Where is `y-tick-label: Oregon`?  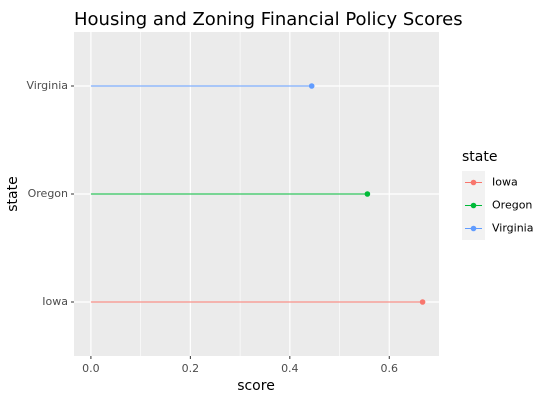 y-tick-label: Oregon is located at coordinates (48, 193).